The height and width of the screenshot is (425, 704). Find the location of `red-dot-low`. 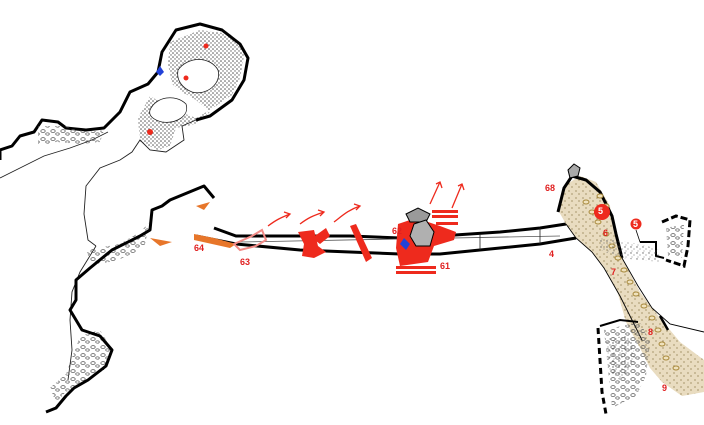

red-dot-low is located at coordinates (150, 132).